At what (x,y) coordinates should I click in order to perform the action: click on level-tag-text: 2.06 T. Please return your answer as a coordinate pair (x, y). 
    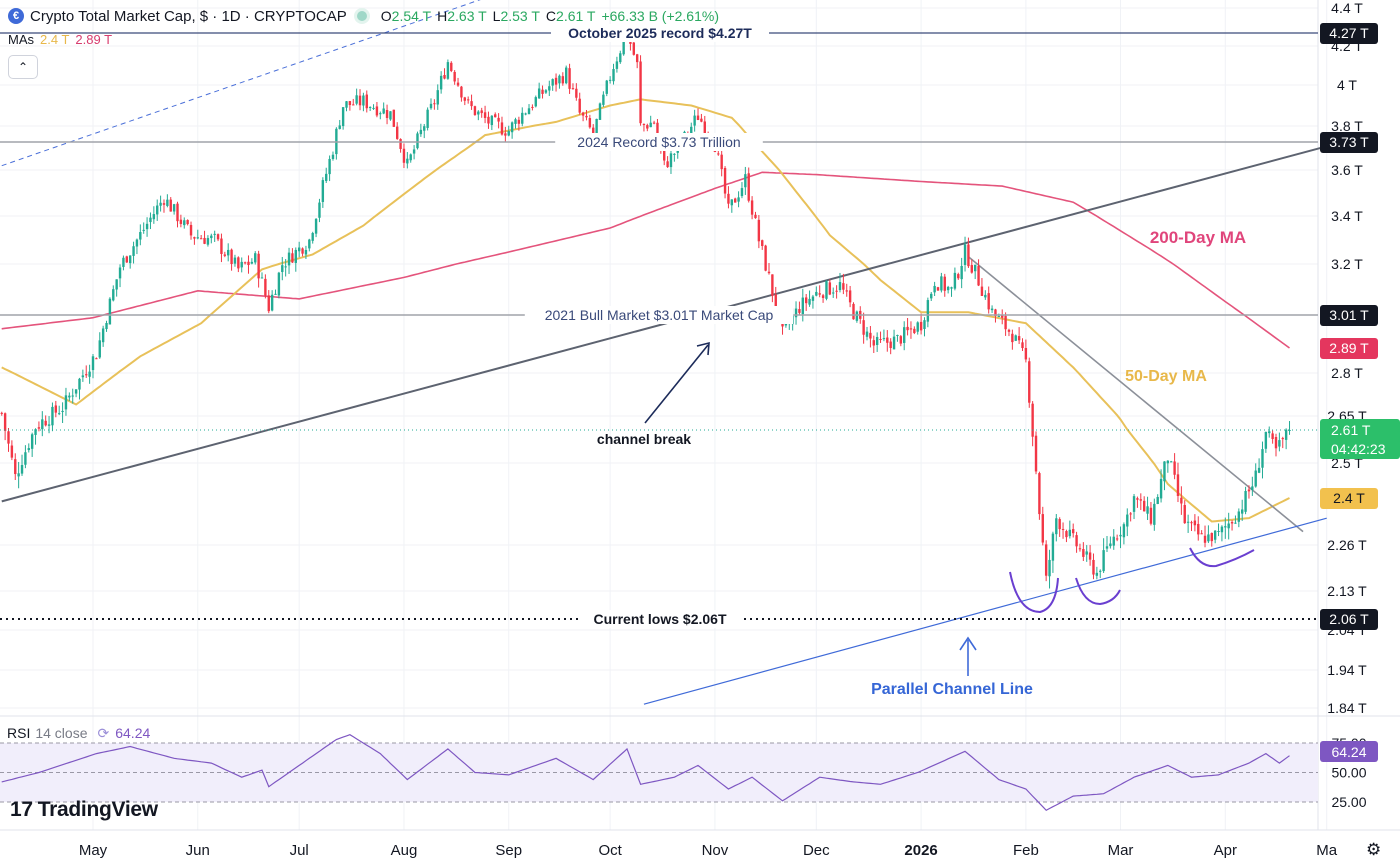
    Looking at the image, I should click on (1349, 619).